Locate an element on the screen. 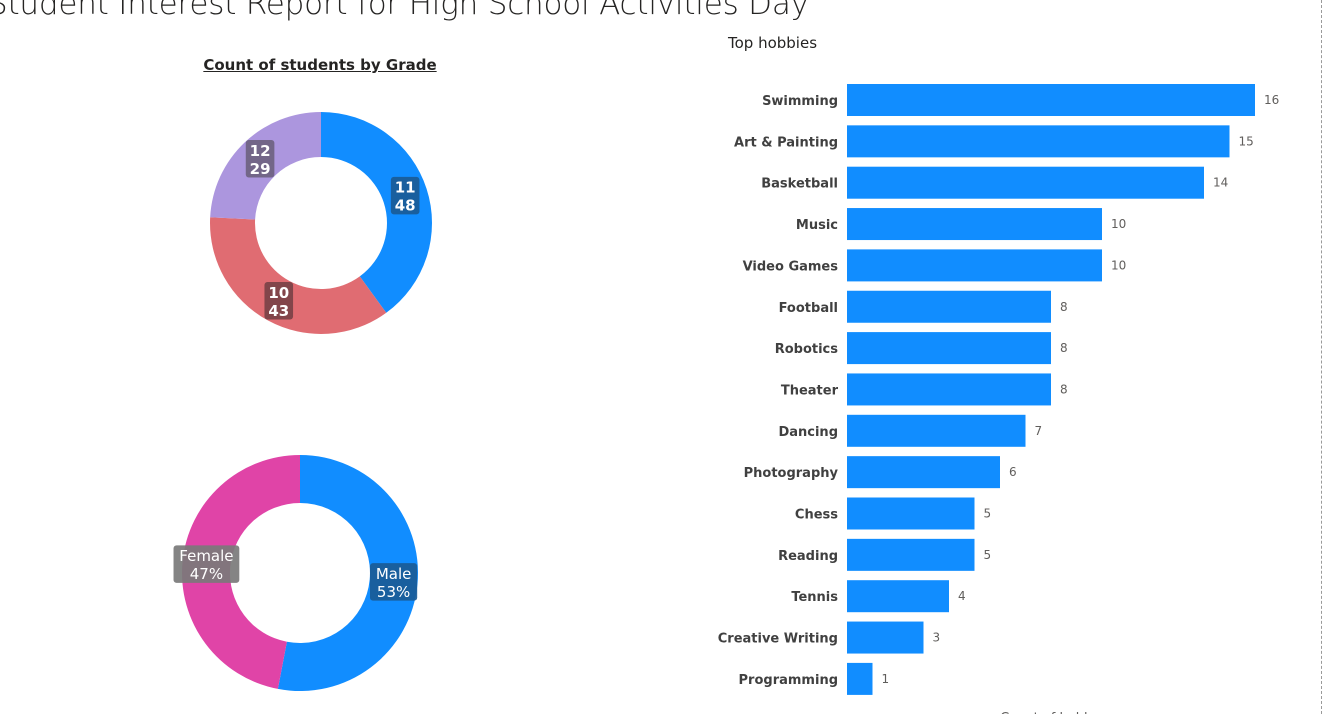 The height and width of the screenshot is (714, 1326). bar-photography is located at coordinates (923, 472).